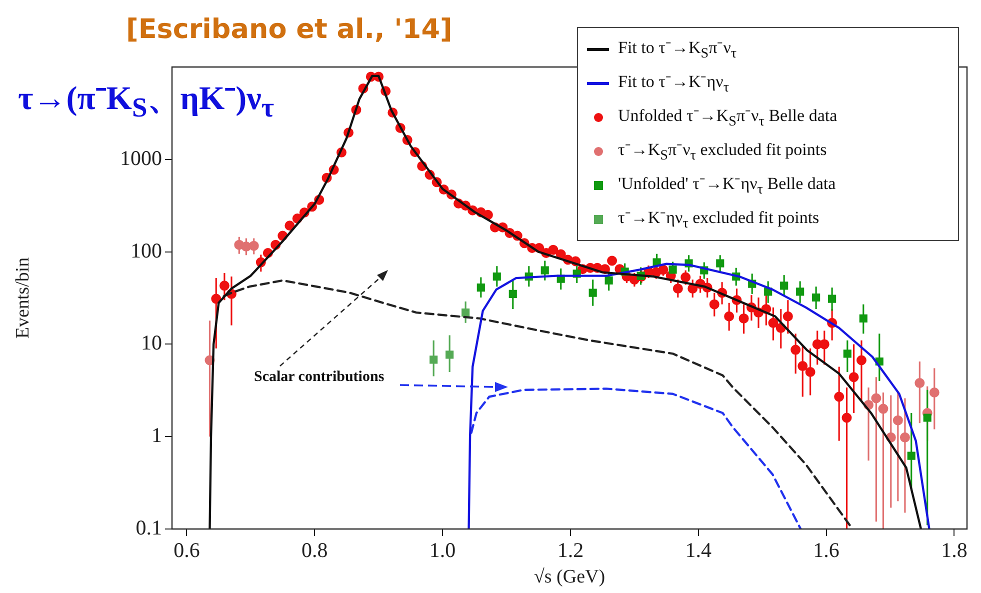  What do you see at coordinates (674, 84) in the screenshot?
I see `legend-label: Fit to τ⁻→K⁻ην$_{τ}$` at bounding box center [674, 84].